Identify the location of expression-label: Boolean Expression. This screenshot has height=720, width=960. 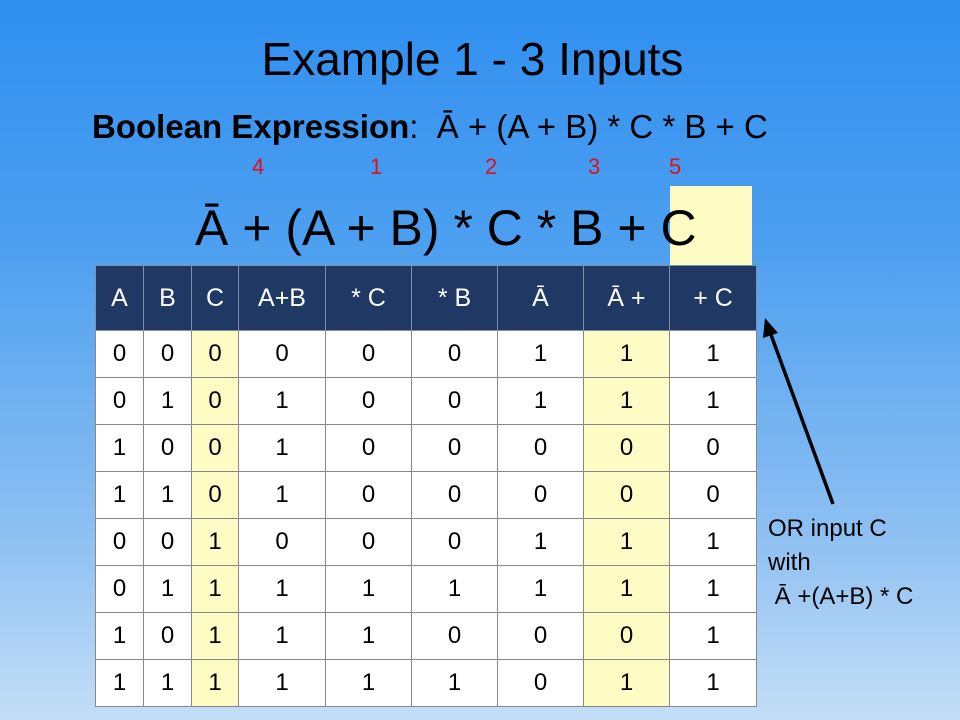
(251, 126).